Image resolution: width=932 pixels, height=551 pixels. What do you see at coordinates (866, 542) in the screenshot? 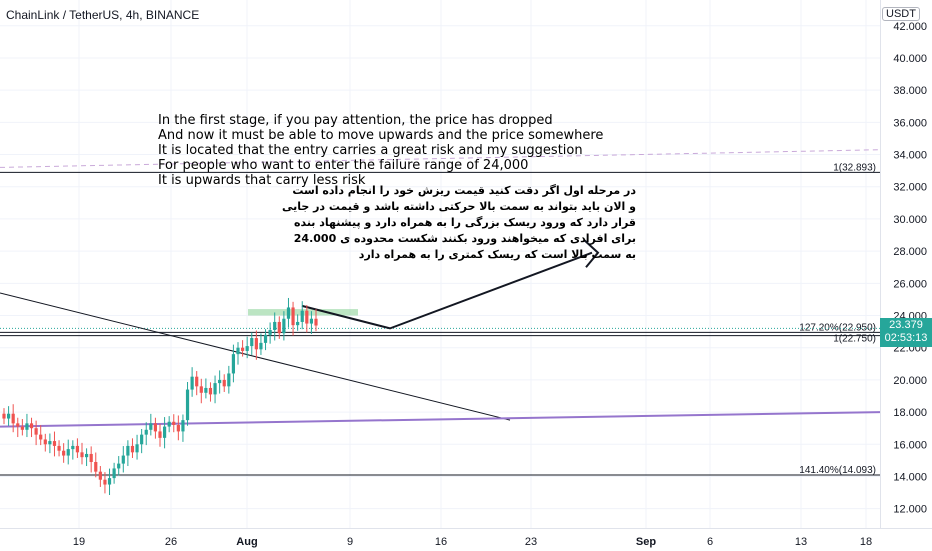
I see `time-axis-label: 18` at bounding box center [866, 542].